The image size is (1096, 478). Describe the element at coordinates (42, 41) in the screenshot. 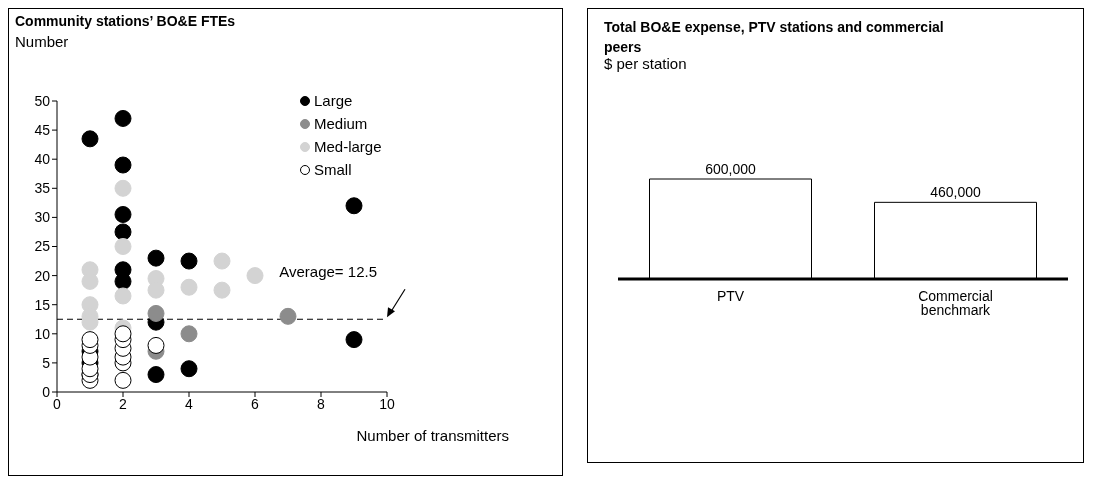

I see `chart-subtitle: Number` at that location.